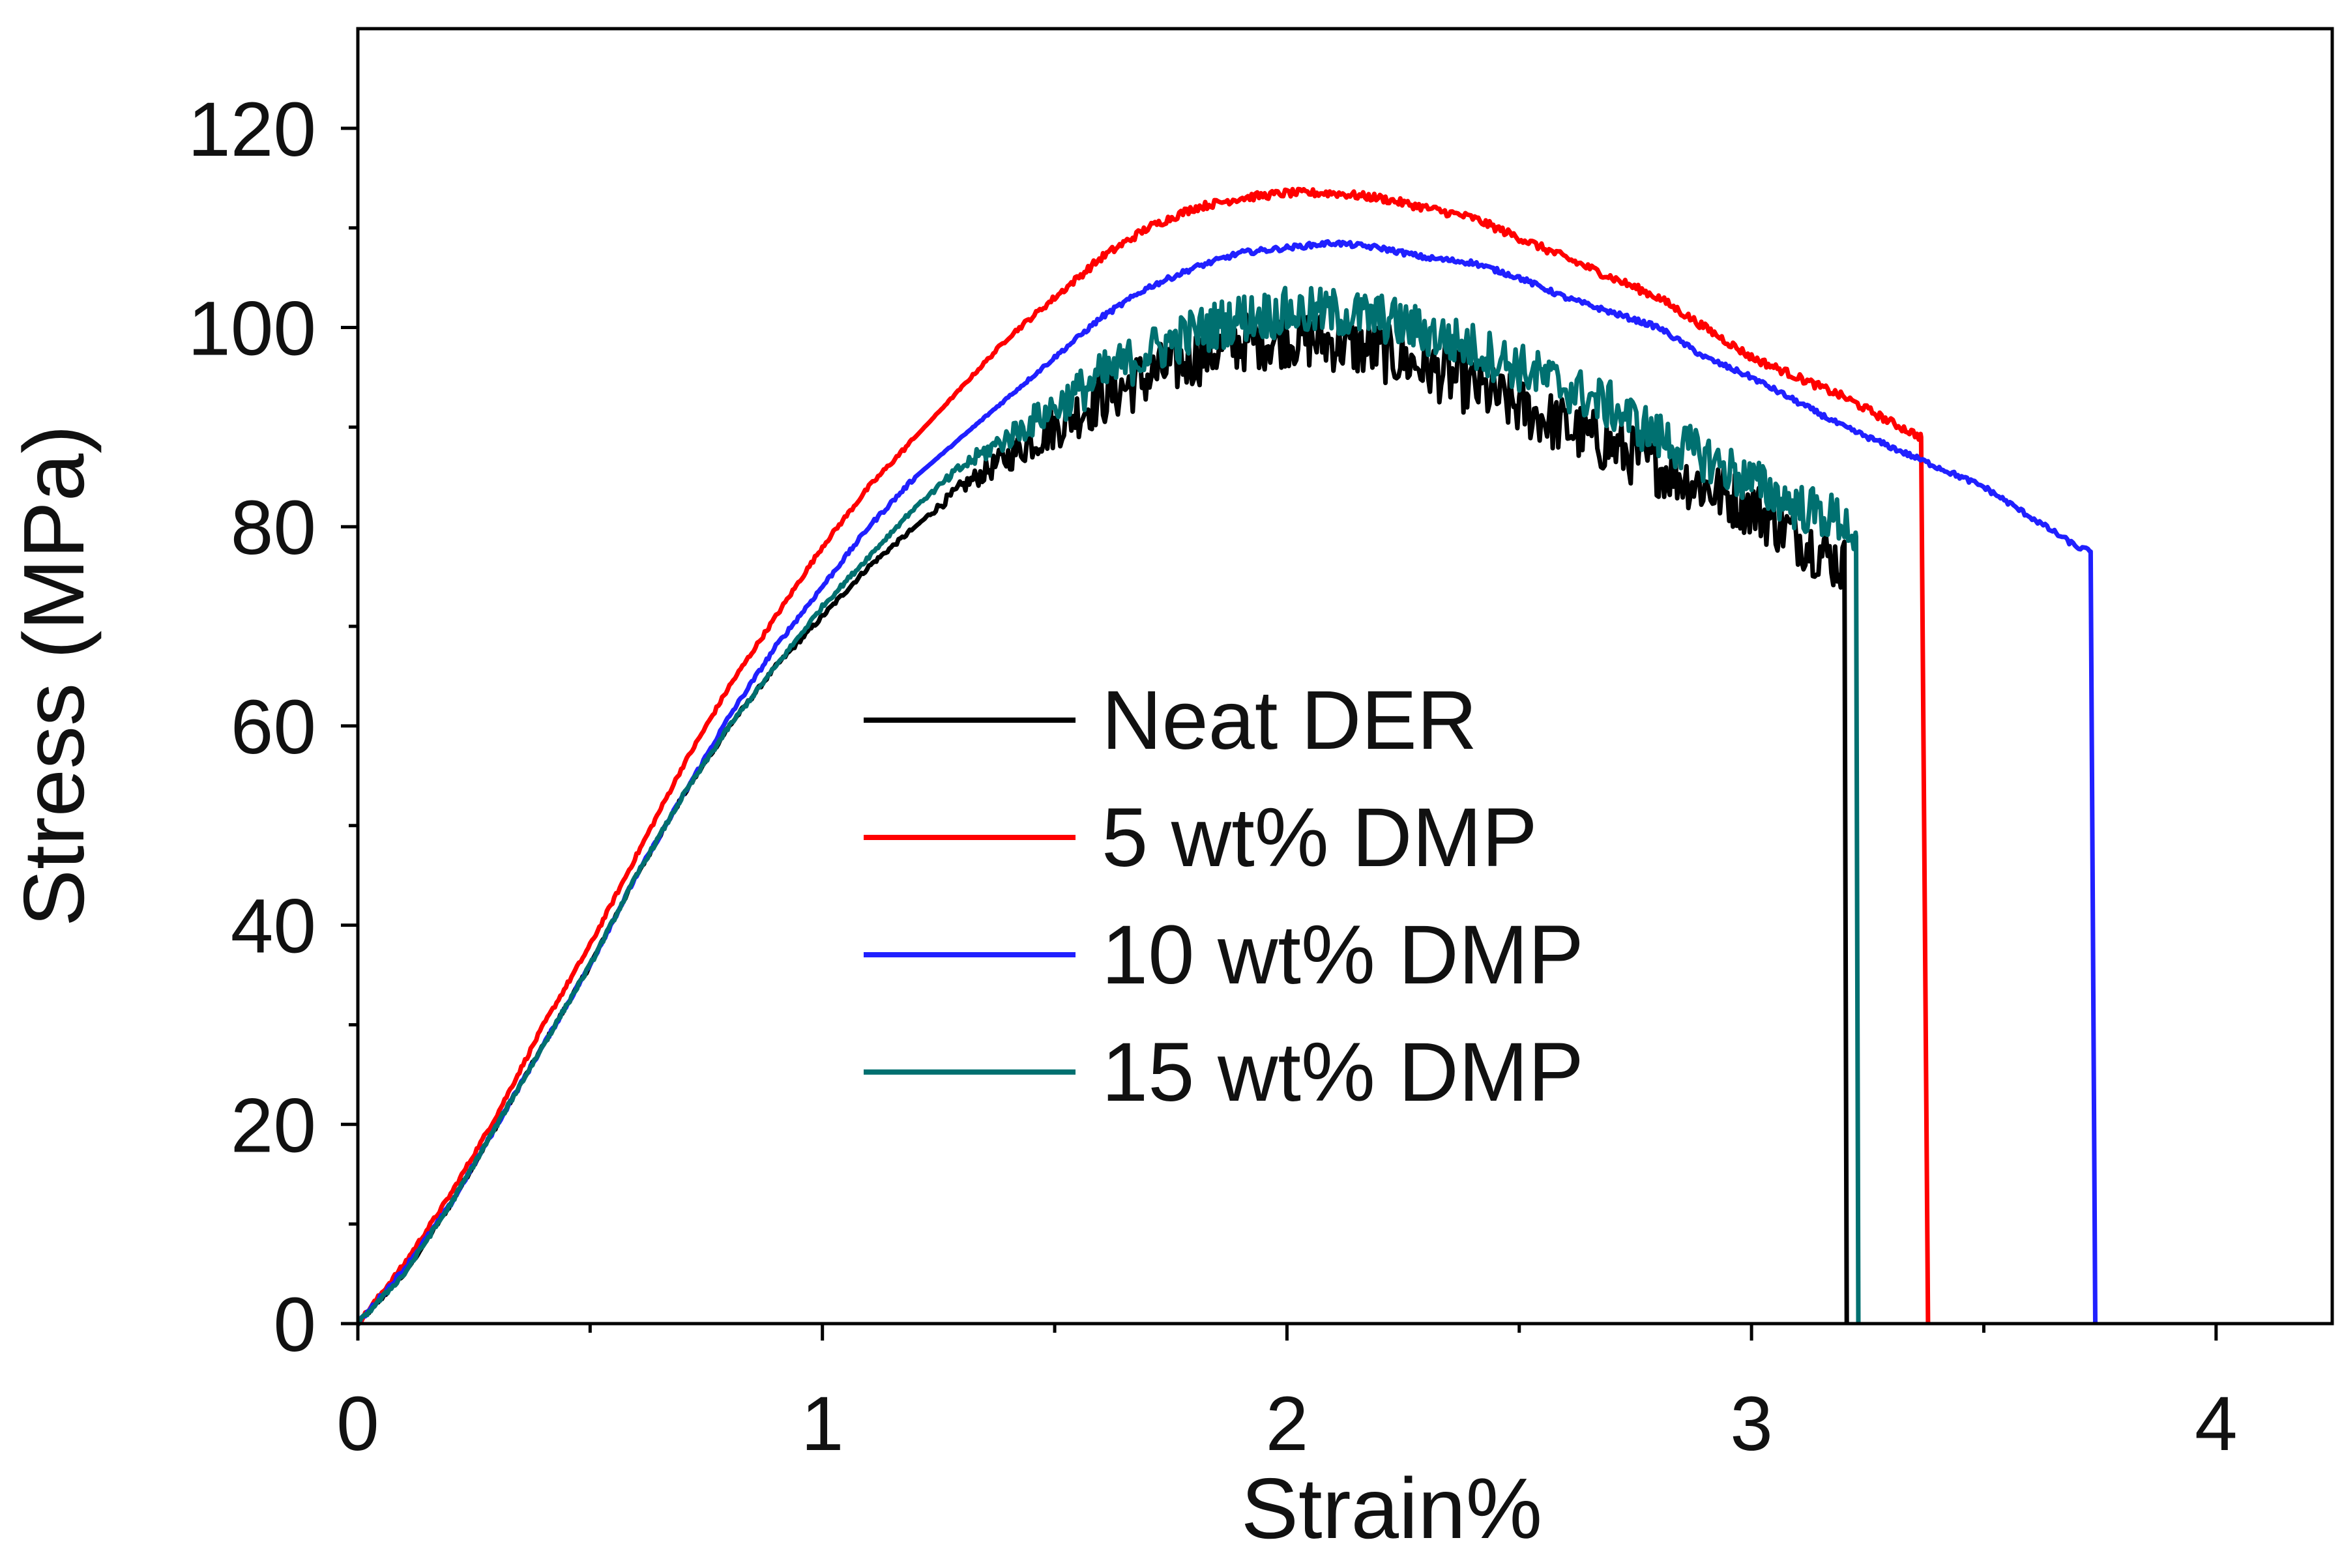 This screenshot has width=2342, height=1568. What do you see at coordinates (273, 1125) in the screenshot?
I see `y-tick-label: 20` at bounding box center [273, 1125].